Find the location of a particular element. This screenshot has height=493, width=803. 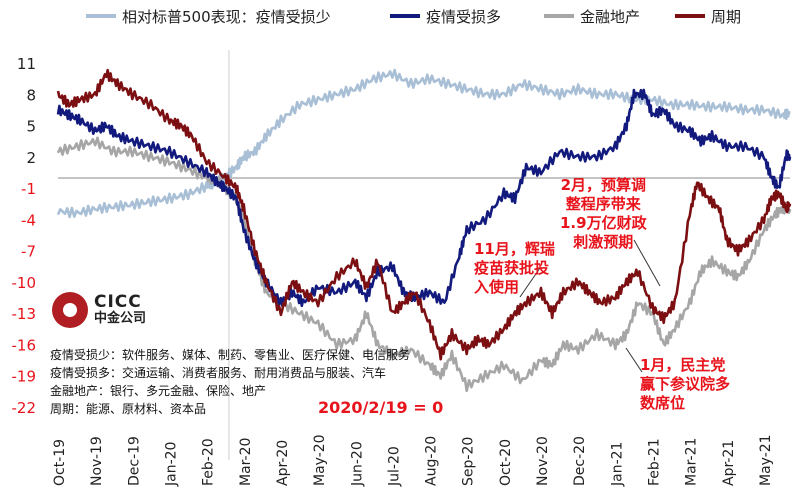

y-tick-label: -10 is located at coordinates (24, 283).